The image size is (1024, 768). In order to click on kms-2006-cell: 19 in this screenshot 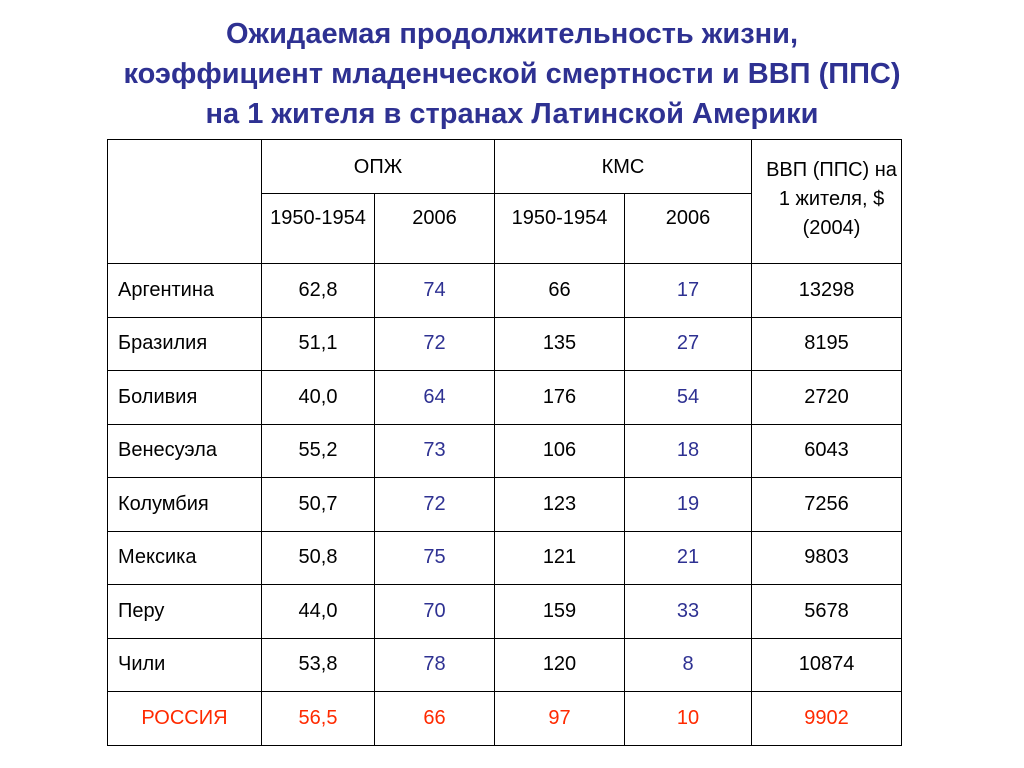, I will do `click(688, 504)`.